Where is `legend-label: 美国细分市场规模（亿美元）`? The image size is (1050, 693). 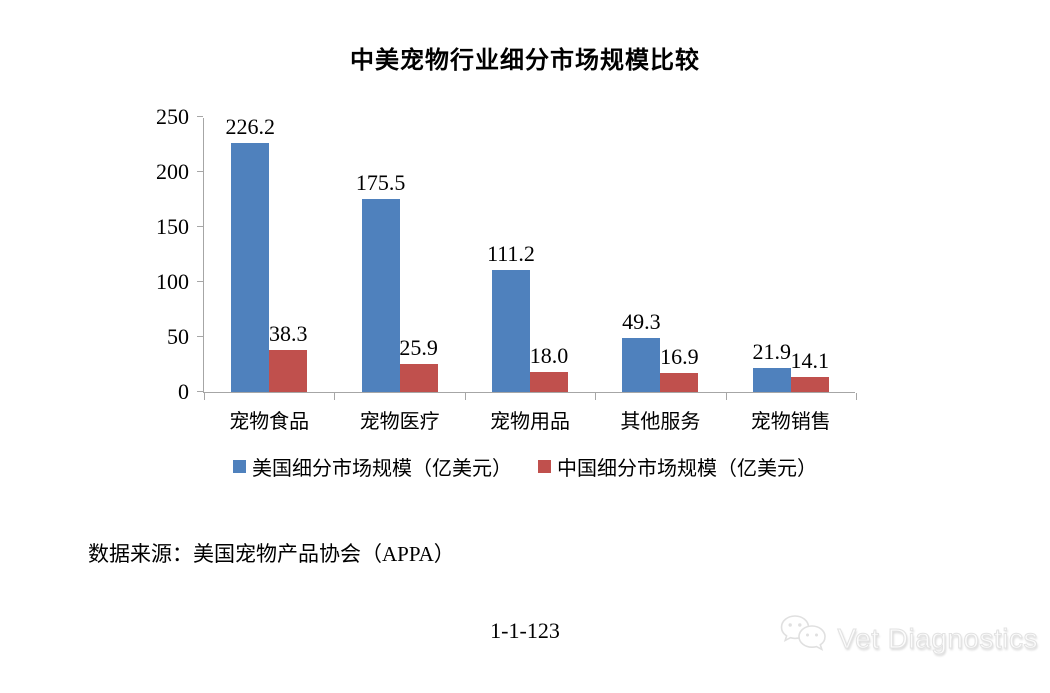
legend-label: 美国细分市场规模（亿美元） is located at coordinates (382, 469).